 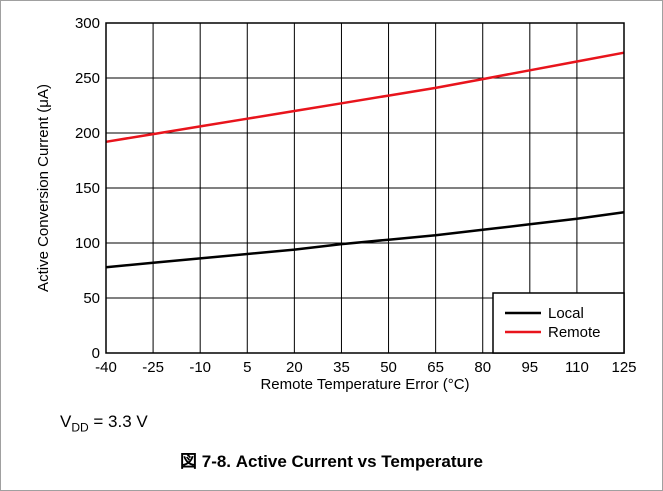 I want to click on legend: Local Remote, so click(x=558, y=323).